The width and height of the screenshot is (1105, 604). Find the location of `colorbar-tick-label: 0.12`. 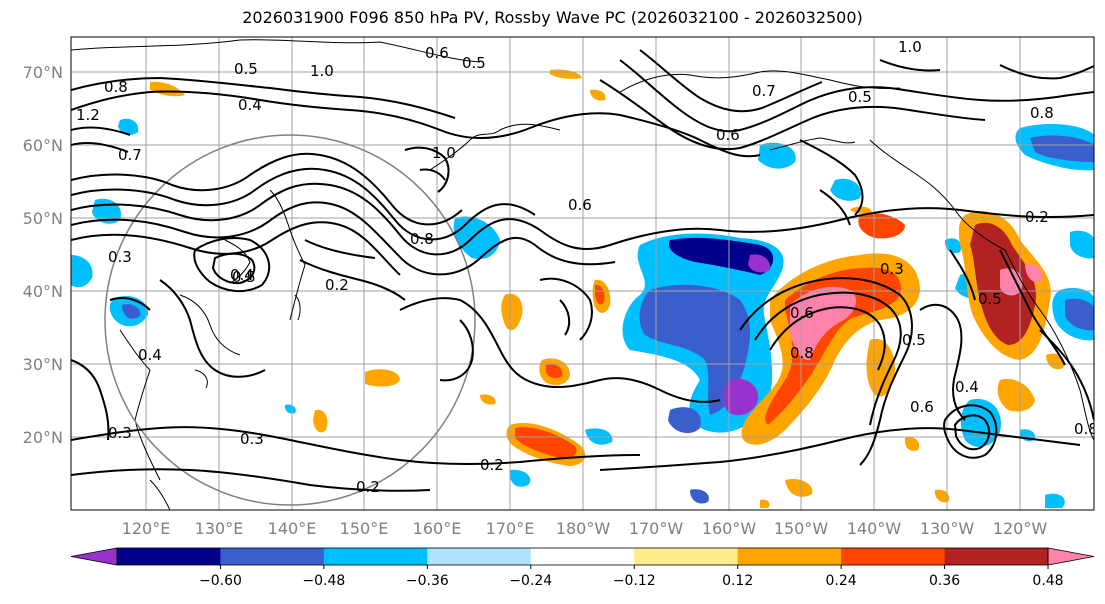

colorbar-tick-label: 0.12 is located at coordinates (737, 581).